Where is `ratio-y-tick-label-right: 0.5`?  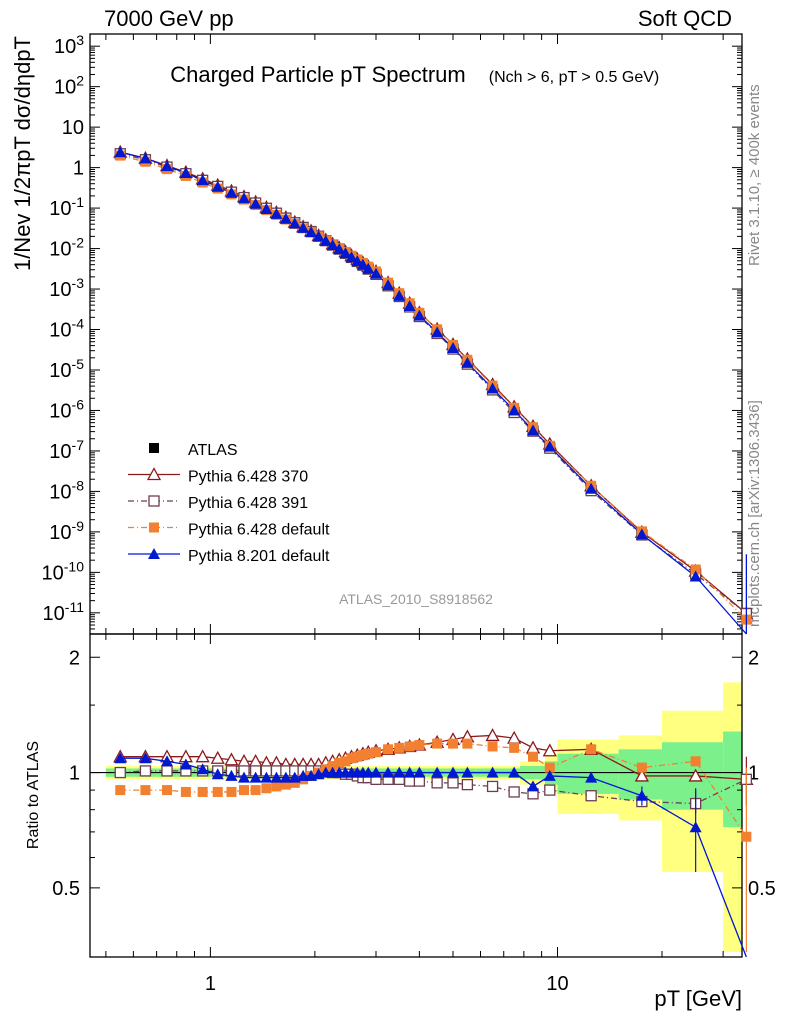
ratio-y-tick-label-right: 0.5 is located at coordinates (762, 889).